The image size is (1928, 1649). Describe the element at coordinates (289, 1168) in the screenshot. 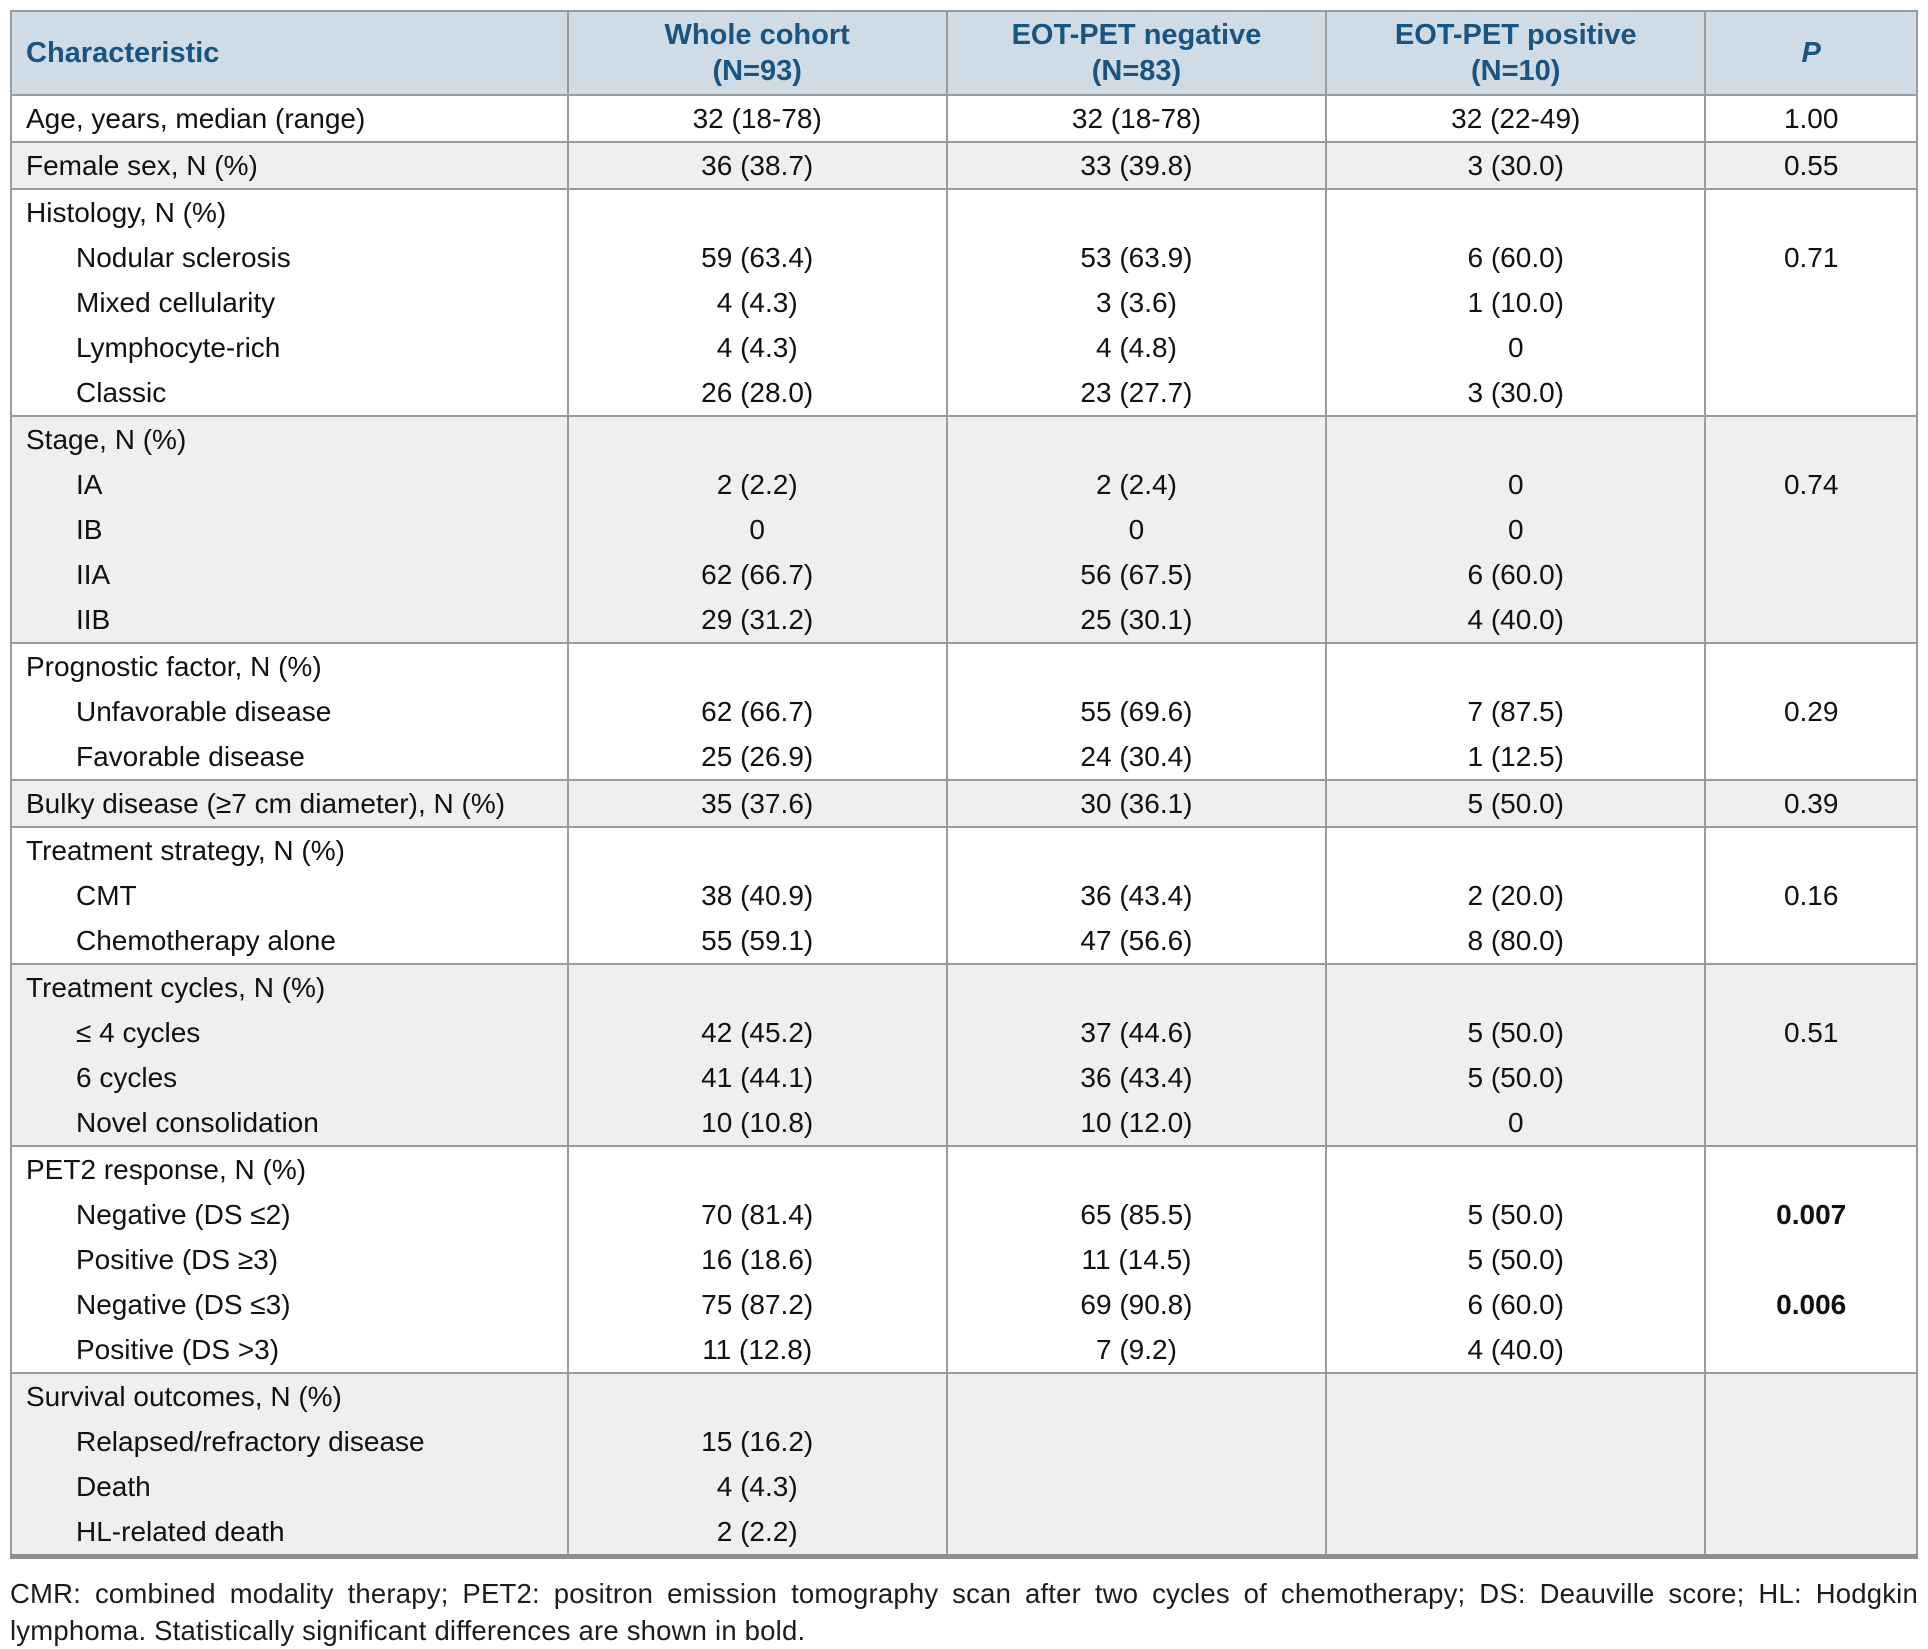

I see `row-label: PET2 response, N (%)` at that location.